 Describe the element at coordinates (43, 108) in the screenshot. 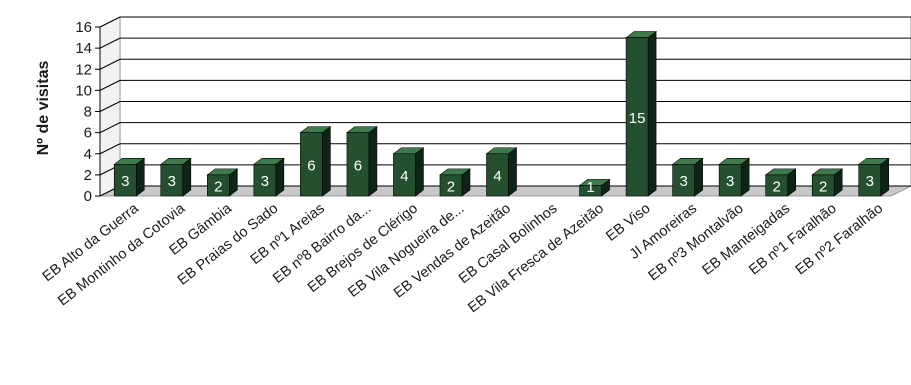

I see `y-axis-title: Nº de visitas` at that location.